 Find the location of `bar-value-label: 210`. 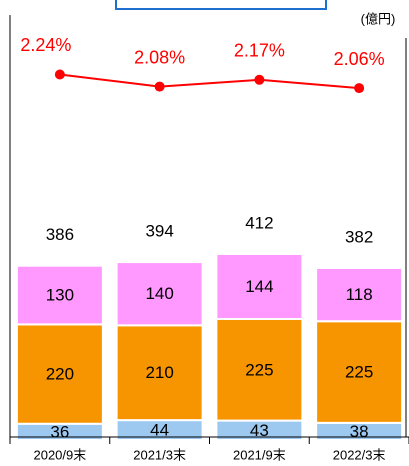

bar-value-label: 210 is located at coordinates (159, 372).